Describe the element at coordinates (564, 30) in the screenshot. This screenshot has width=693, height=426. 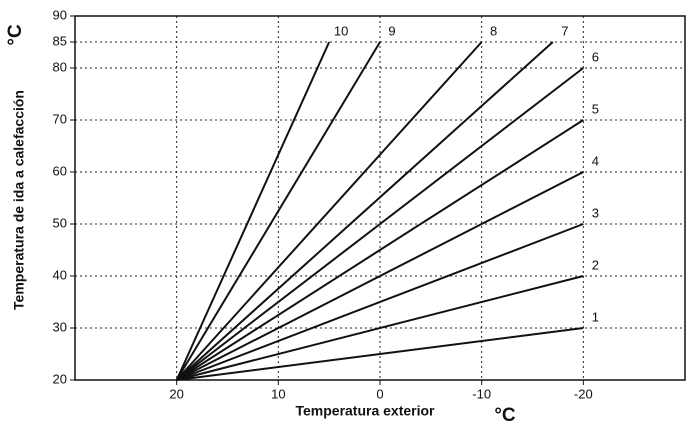
I see `curve-label: 7` at that location.